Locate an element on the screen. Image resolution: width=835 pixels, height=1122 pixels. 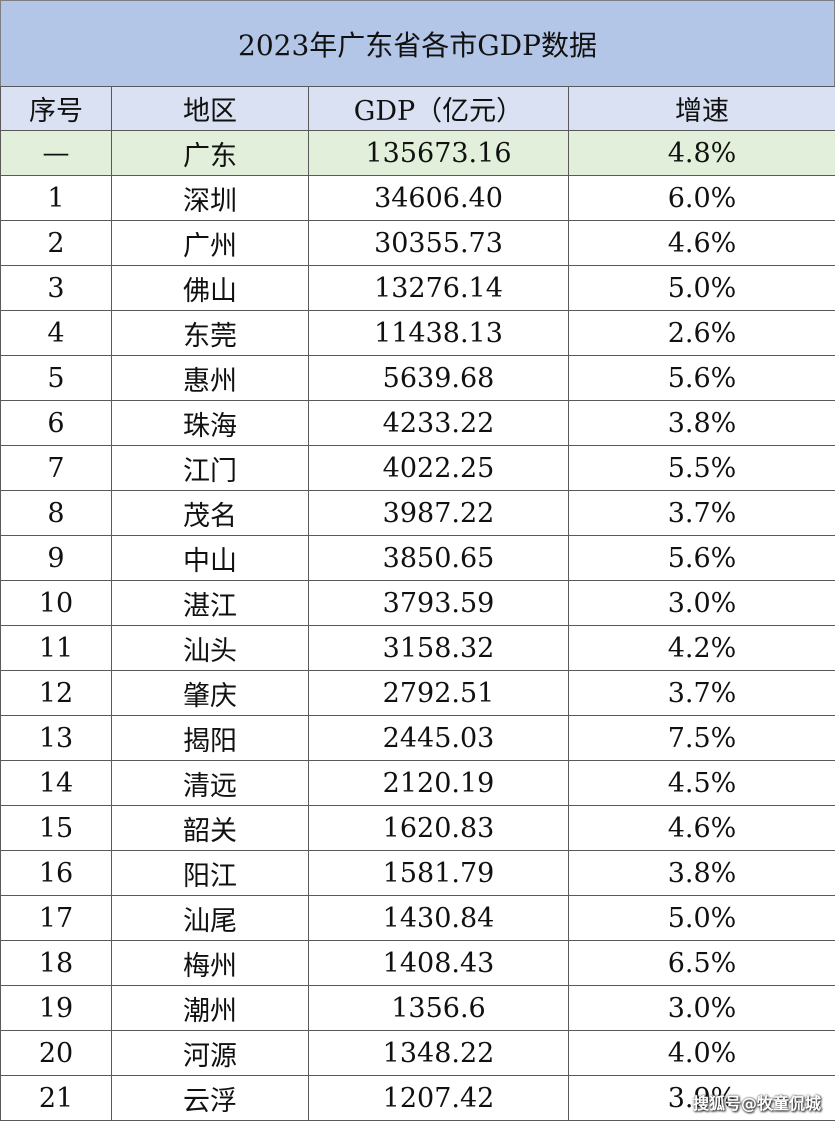
row-gdp: 1581.79 is located at coordinates (438, 873).